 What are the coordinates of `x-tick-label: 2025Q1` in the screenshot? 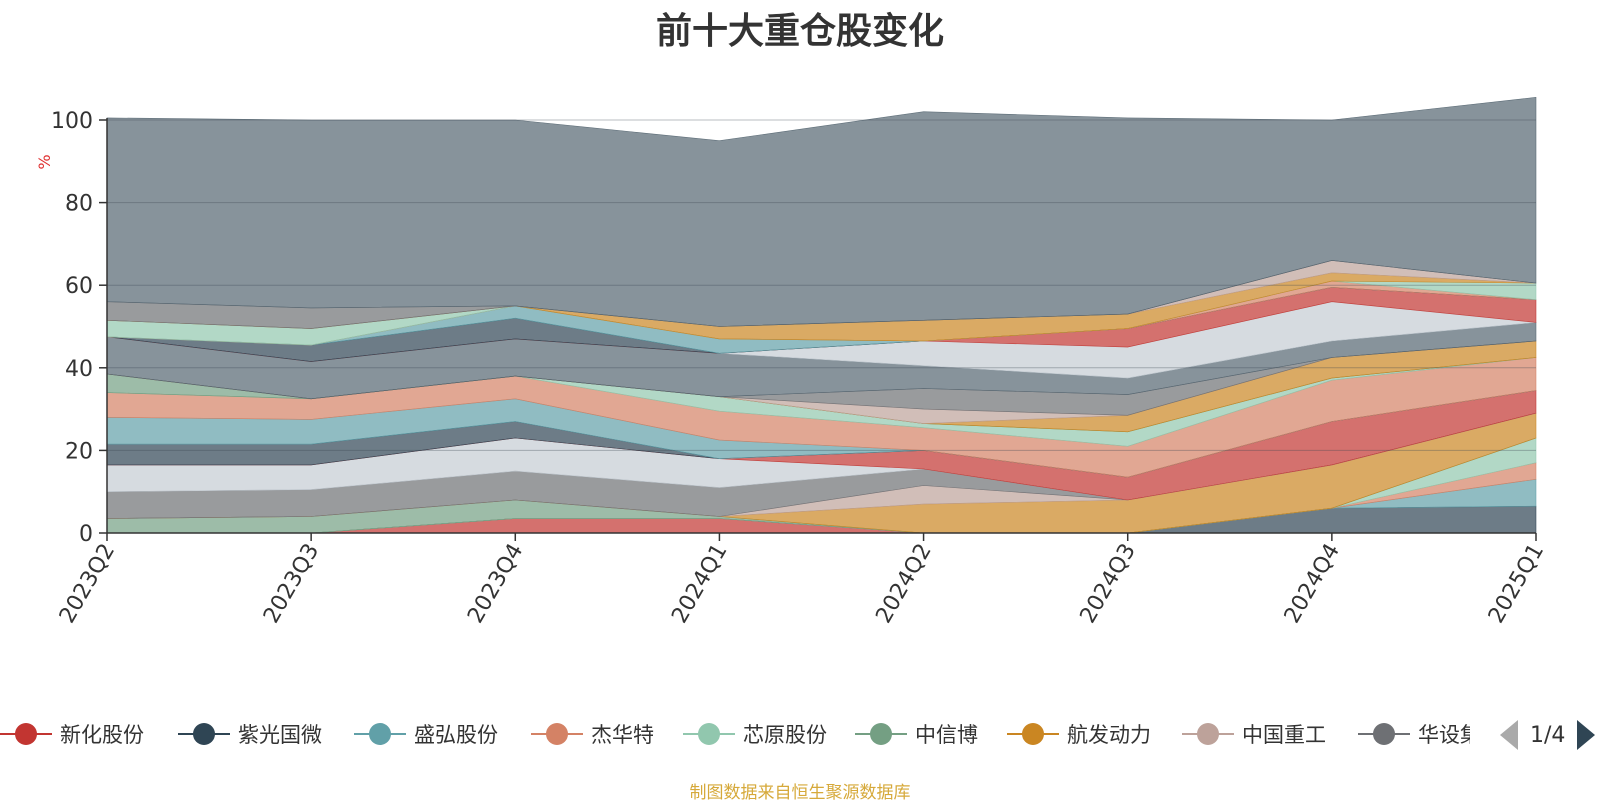 It's located at (1516, 584).